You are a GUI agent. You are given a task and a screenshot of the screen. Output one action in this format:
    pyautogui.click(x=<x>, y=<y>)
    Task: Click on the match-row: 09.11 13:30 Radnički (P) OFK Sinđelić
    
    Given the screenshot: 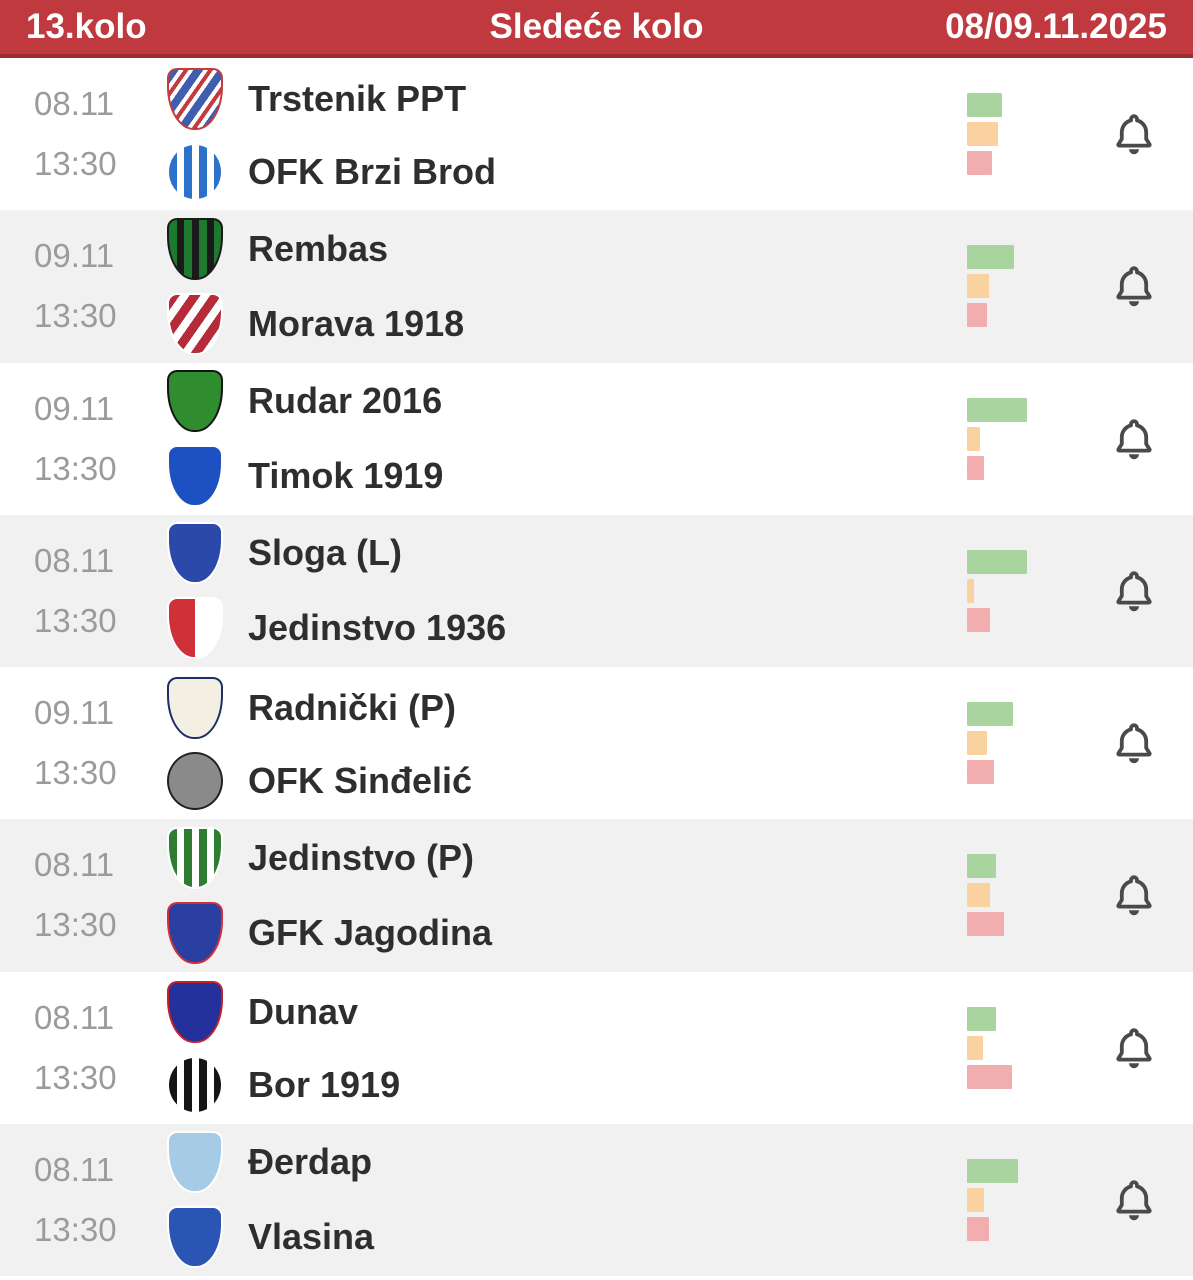 What is the action you would take?
    pyautogui.click(x=596, y=743)
    